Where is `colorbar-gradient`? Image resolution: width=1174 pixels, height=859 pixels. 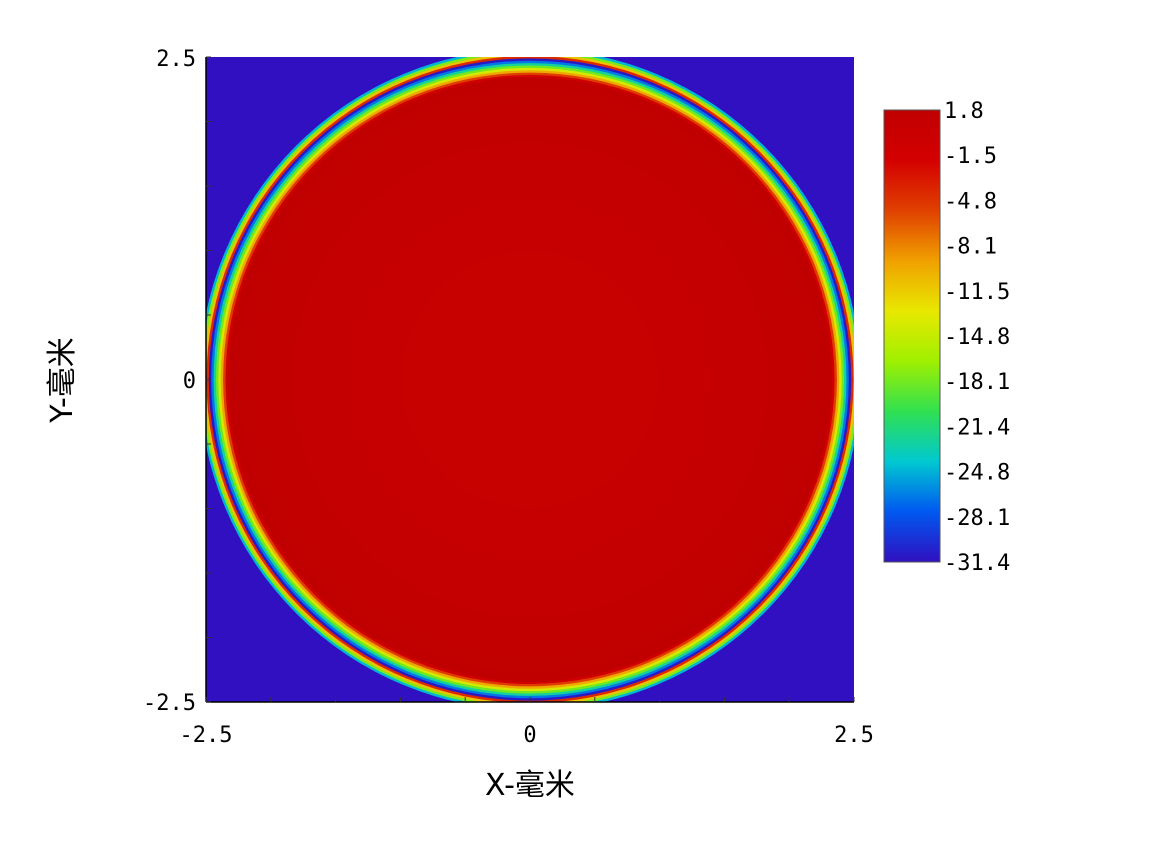
colorbar-gradient is located at coordinates (912, 336).